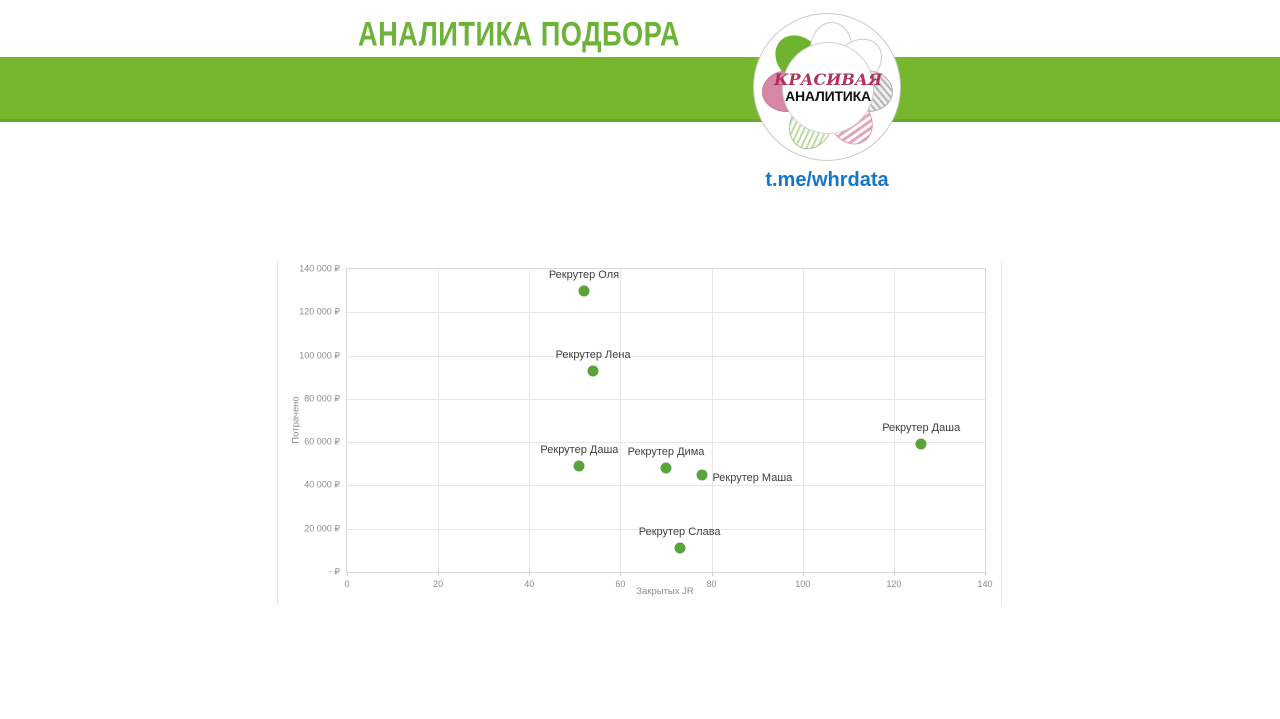 This screenshot has width=1280, height=719. Describe the element at coordinates (438, 584) in the screenshot. I see `x-tick-label: 20` at that location.